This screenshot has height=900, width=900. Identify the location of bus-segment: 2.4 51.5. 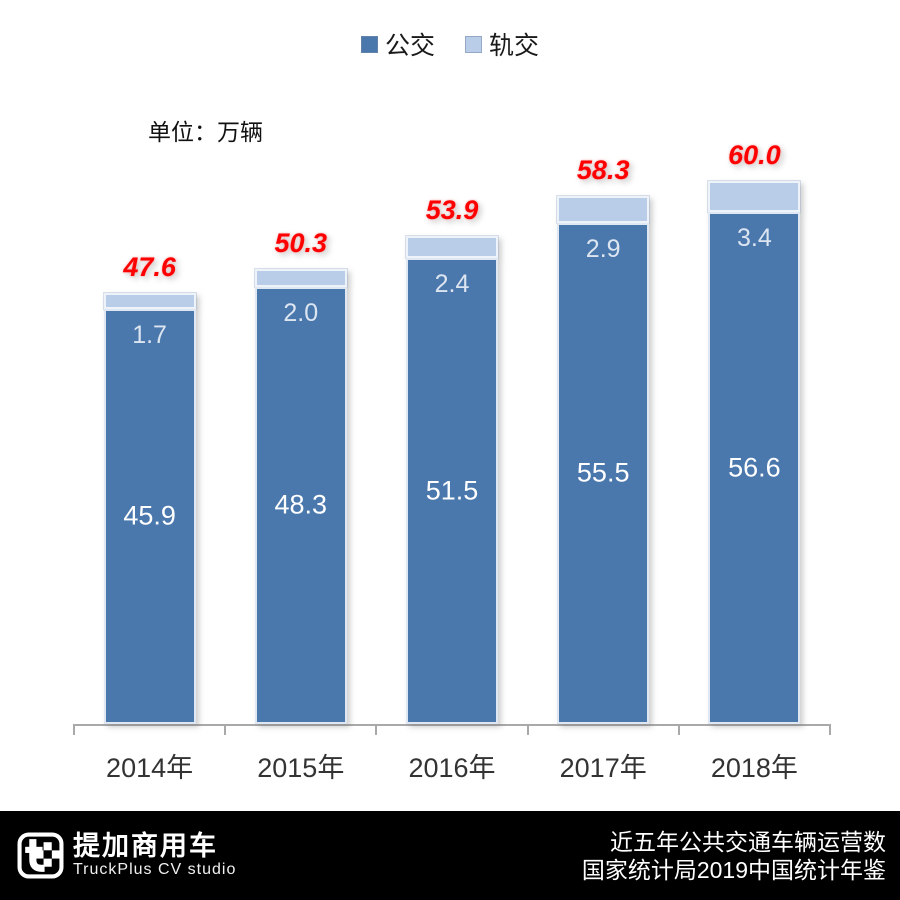
(452, 490).